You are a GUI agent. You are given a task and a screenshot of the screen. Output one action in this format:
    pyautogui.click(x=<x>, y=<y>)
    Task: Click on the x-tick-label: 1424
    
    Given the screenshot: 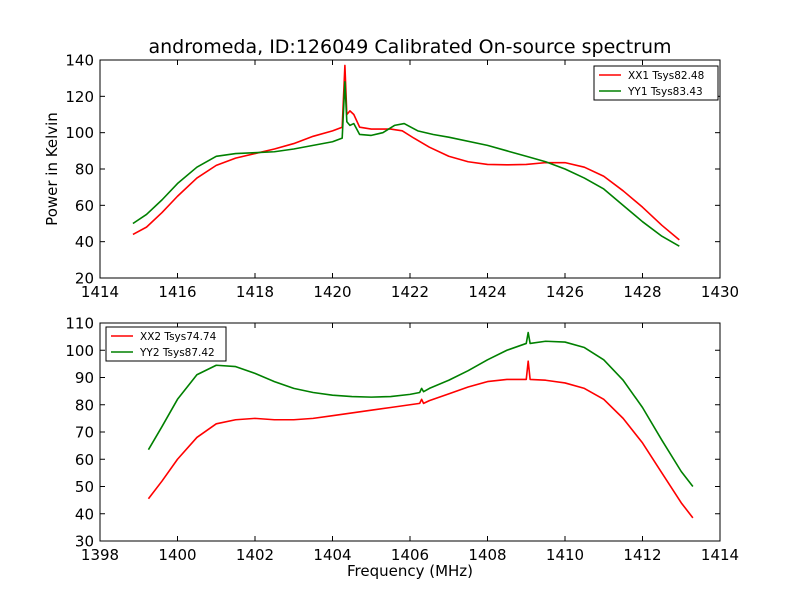 What is the action you would take?
    pyautogui.click(x=487, y=292)
    